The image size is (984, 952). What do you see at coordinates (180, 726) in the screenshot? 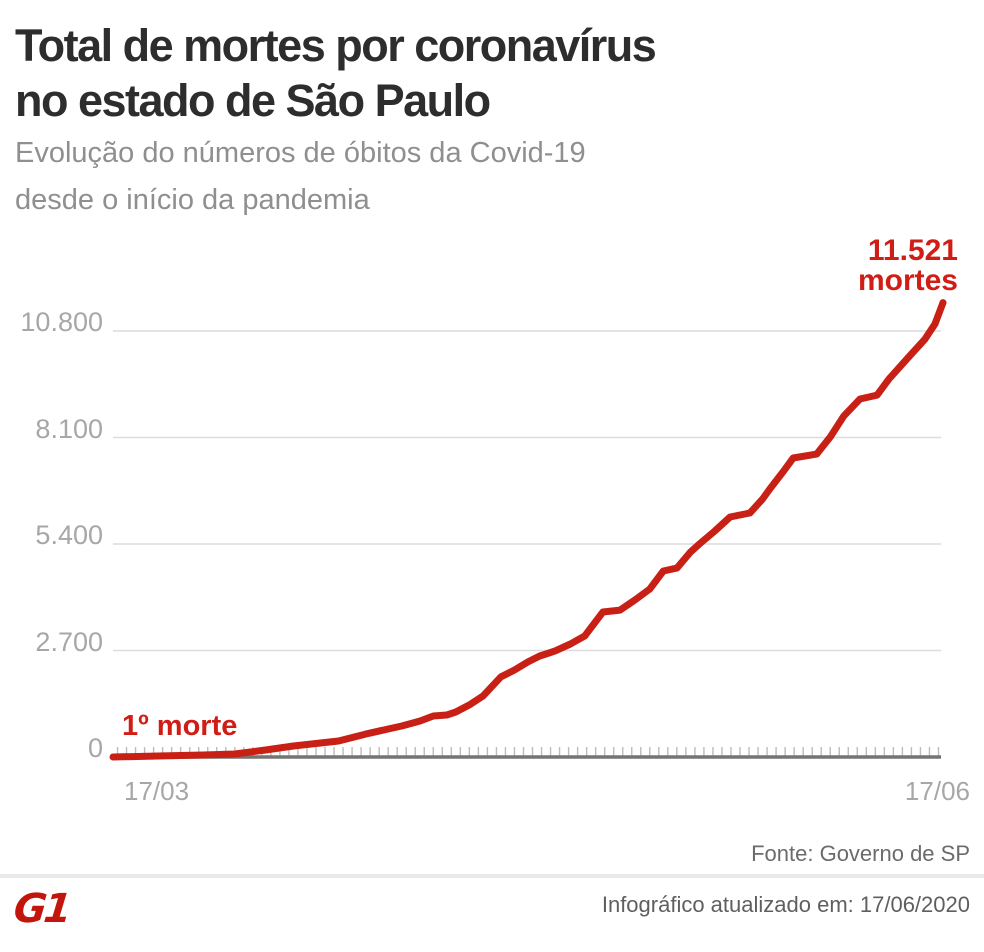
I see `first-death-annotation: 1º morte` at bounding box center [180, 726].